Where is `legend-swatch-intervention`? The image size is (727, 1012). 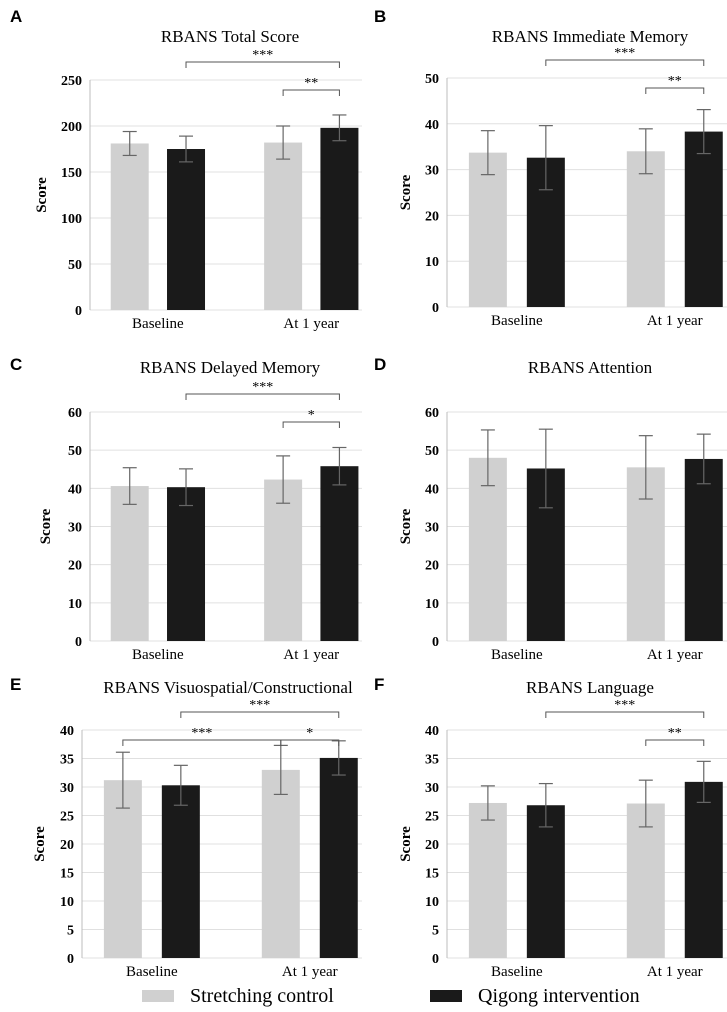
legend-swatch-intervention is located at coordinates (446, 996).